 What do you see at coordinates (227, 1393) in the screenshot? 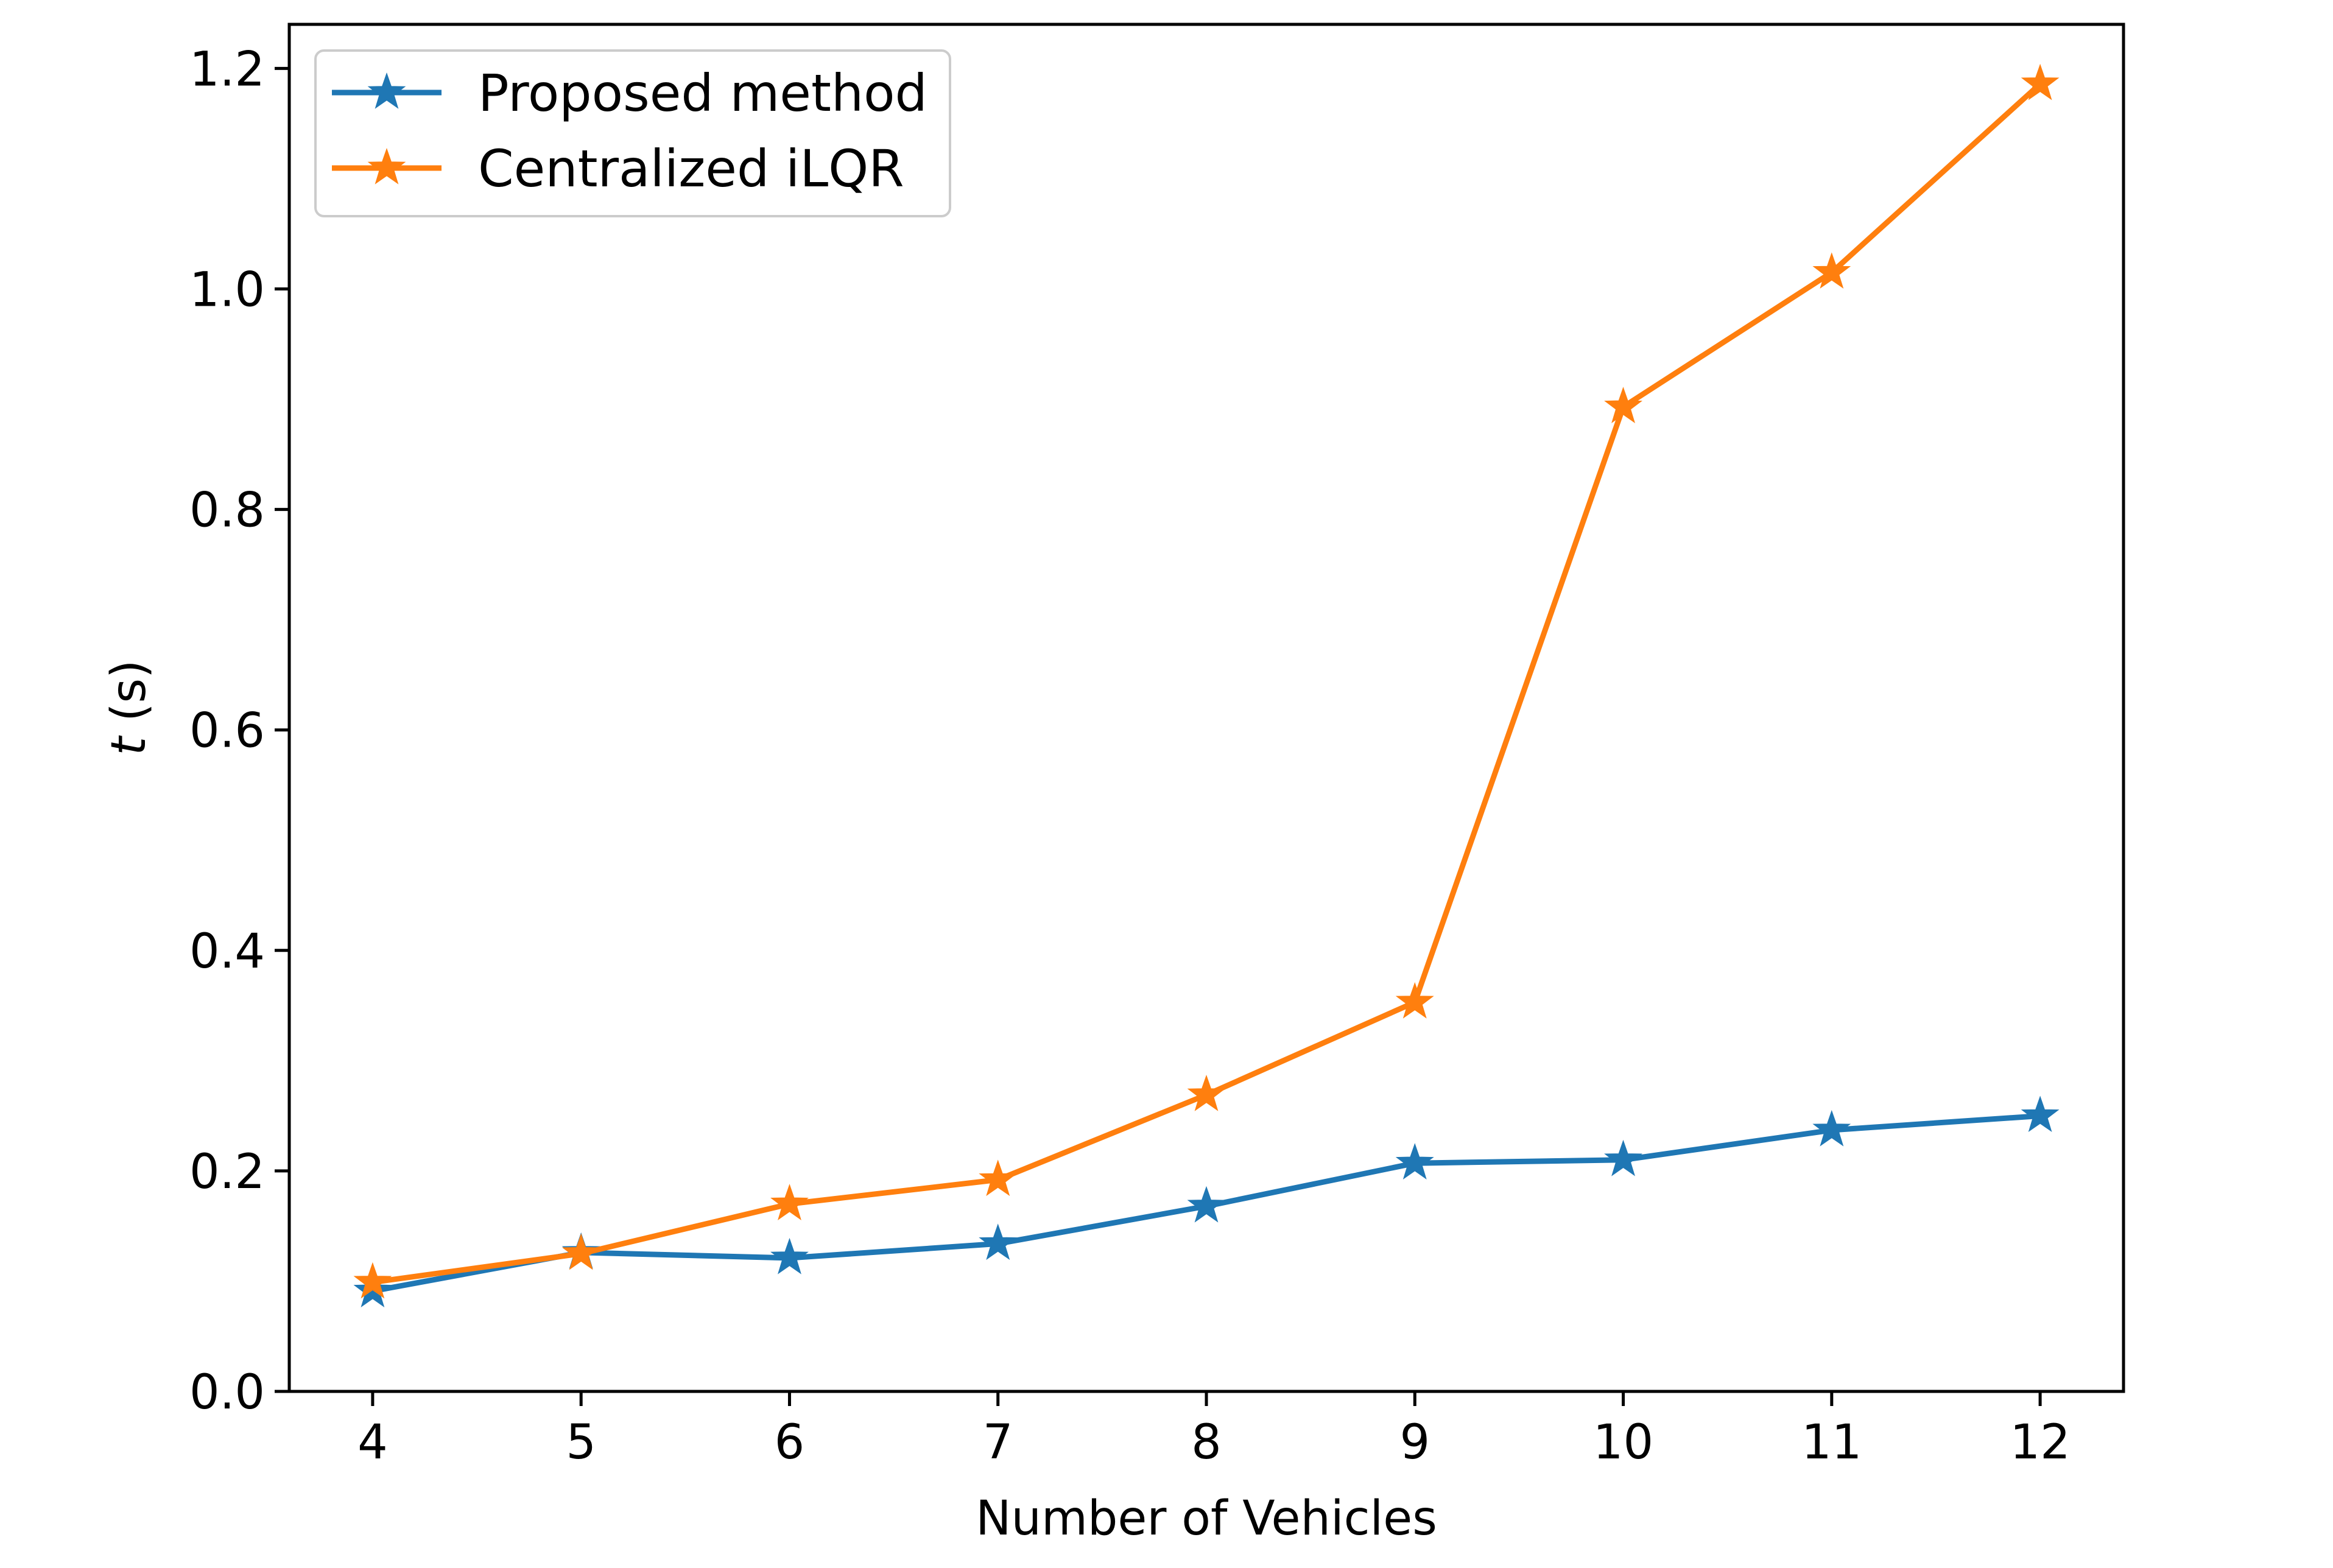
I see `y-tick-label: 0.0` at bounding box center [227, 1393].